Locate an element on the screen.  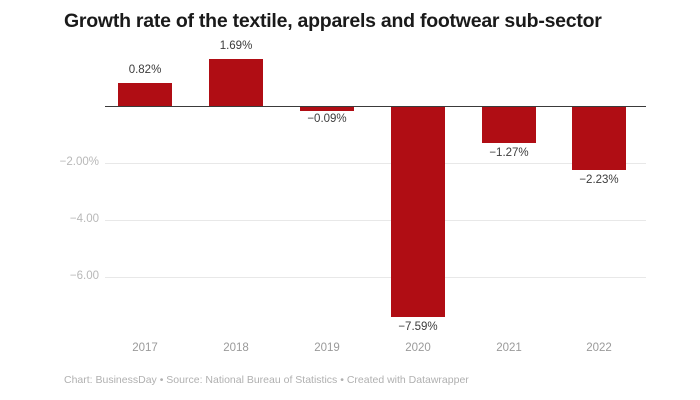
x-axis-tick-2018: 2018 is located at coordinates (236, 348).